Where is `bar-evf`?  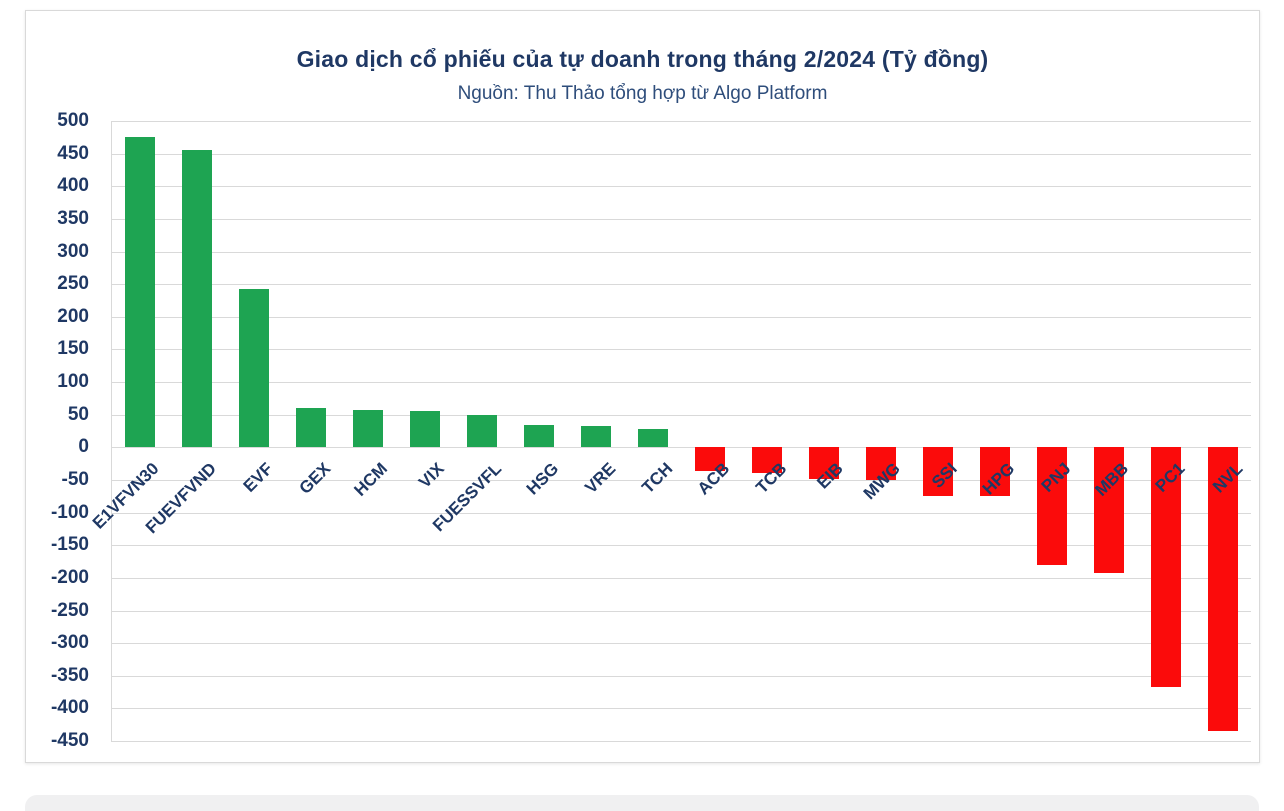
bar-evf is located at coordinates (253, 368).